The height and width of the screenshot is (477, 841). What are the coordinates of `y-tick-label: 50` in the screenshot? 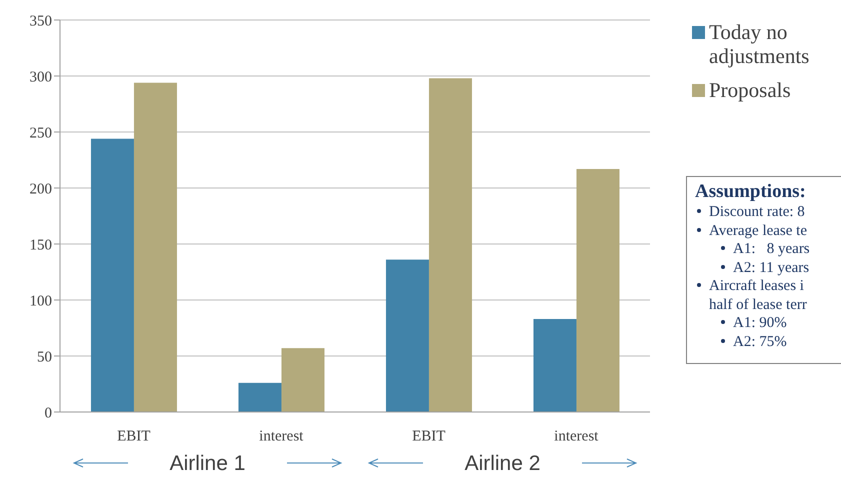 It's located at (44, 357).